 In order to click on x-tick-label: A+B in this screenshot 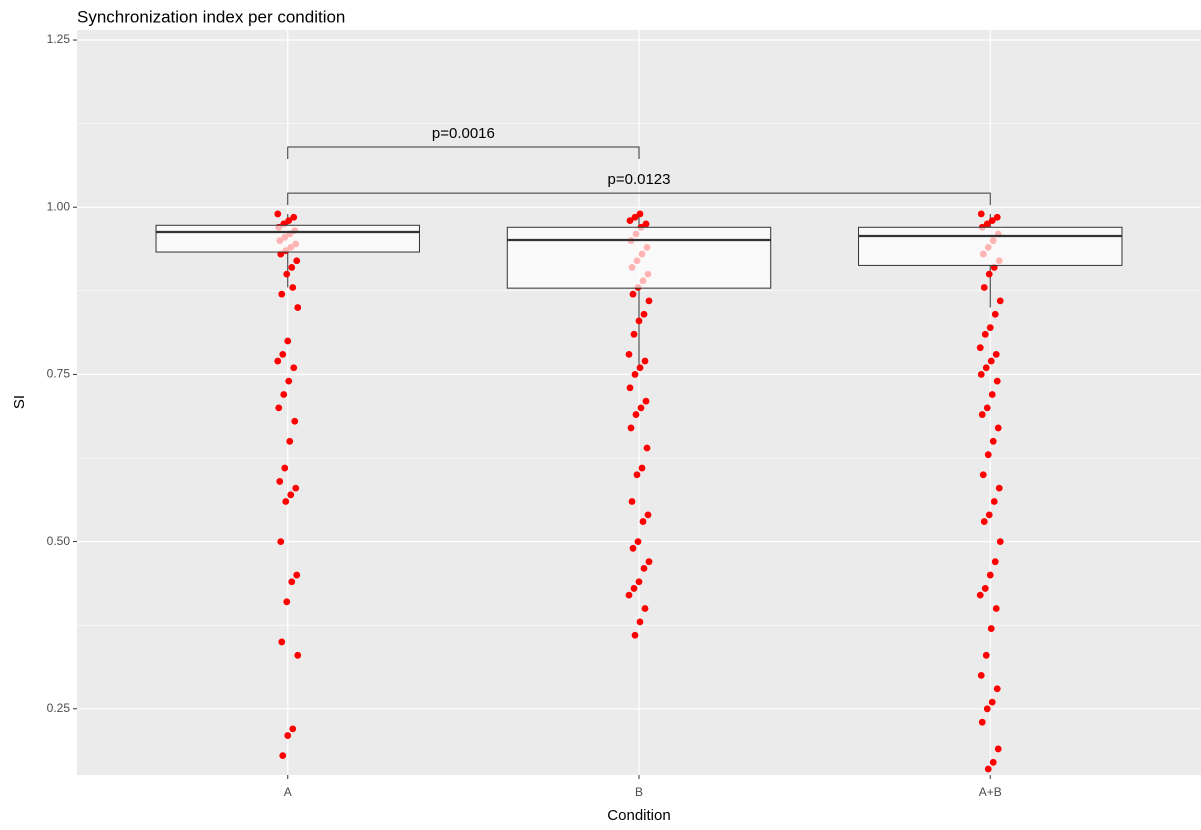, I will do `click(990, 792)`.